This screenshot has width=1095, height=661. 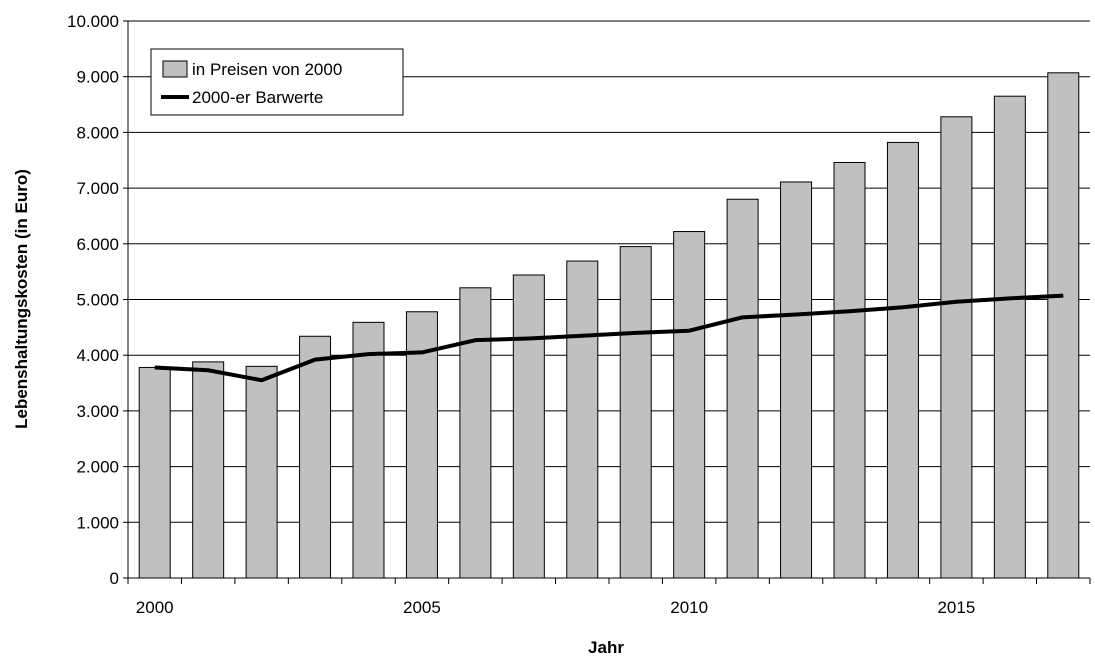 What do you see at coordinates (606, 647) in the screenshot?
I see `x-axis-title: Jahr` at bounding box center [606, 647].